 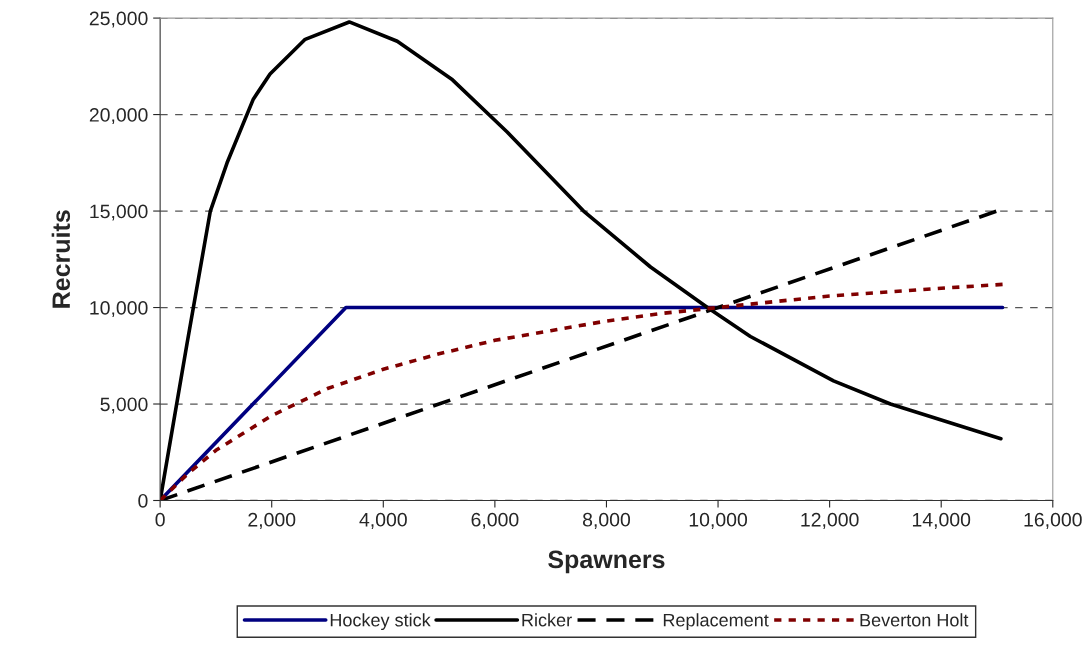 I want to click on x-tick-label: 6,000, so click(x=495, y=520).